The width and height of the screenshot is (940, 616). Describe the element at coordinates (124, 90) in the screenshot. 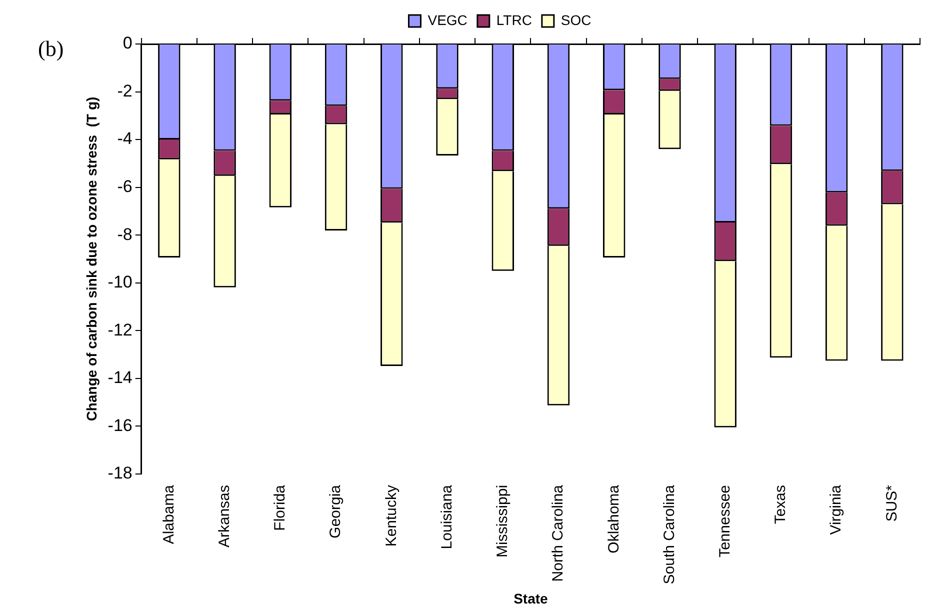

I see `y-tick-label: -2` at that location.